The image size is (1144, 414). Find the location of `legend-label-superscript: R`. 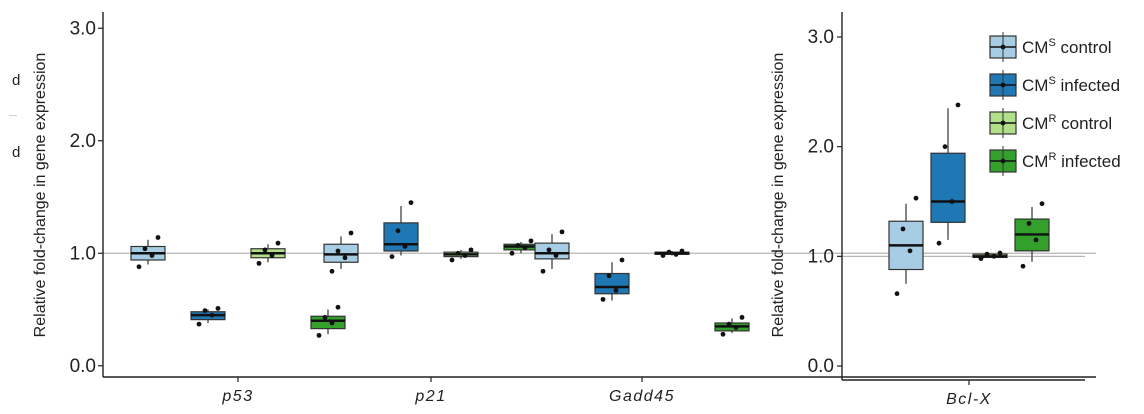

legend-label-superscript: R is located at coordinates (1052, 119).